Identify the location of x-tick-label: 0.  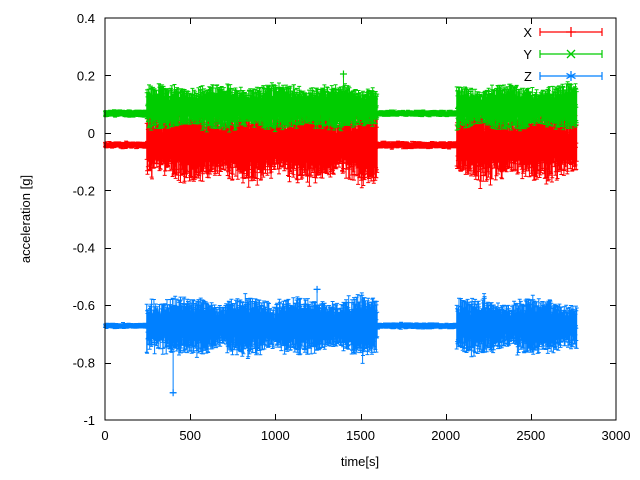
(104, 435).